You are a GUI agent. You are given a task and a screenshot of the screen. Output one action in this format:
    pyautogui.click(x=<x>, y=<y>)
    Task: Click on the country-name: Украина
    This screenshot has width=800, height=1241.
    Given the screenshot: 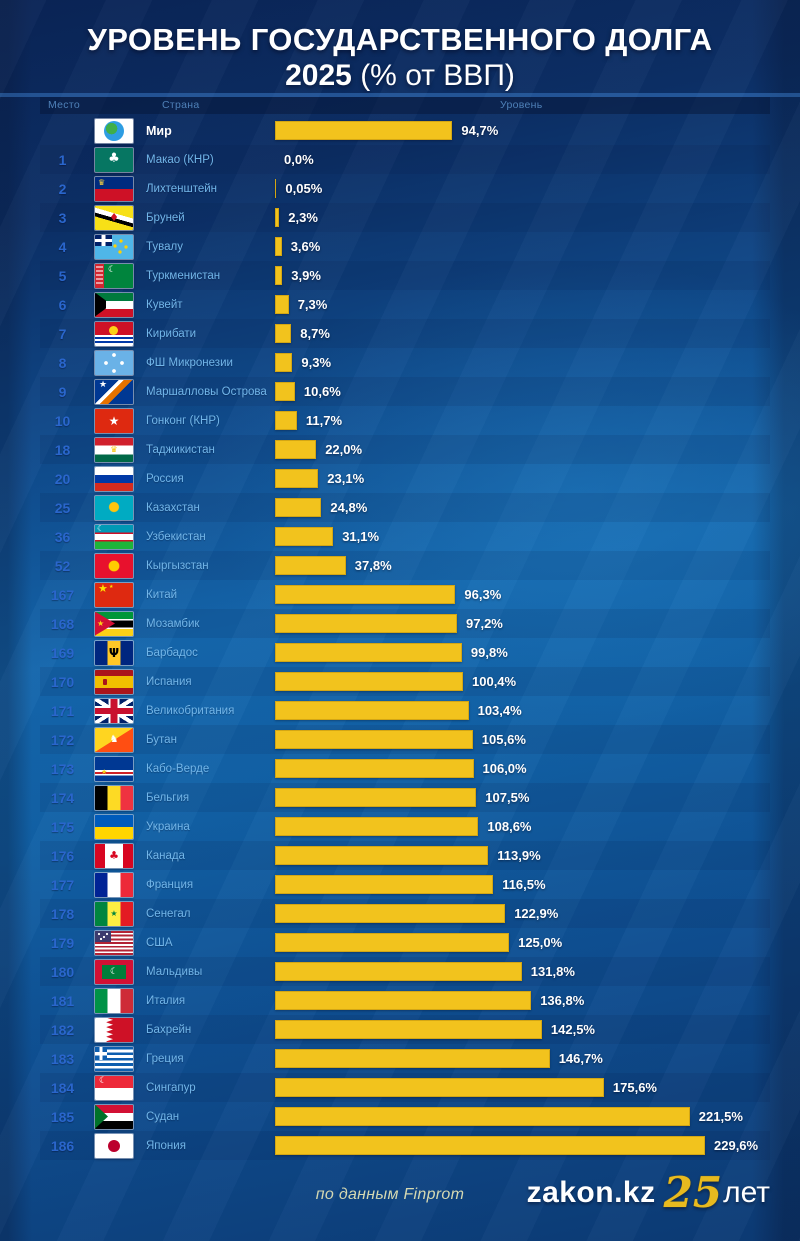 What is the action you would take?
    pyautogui.click(x=168, y=826)
    